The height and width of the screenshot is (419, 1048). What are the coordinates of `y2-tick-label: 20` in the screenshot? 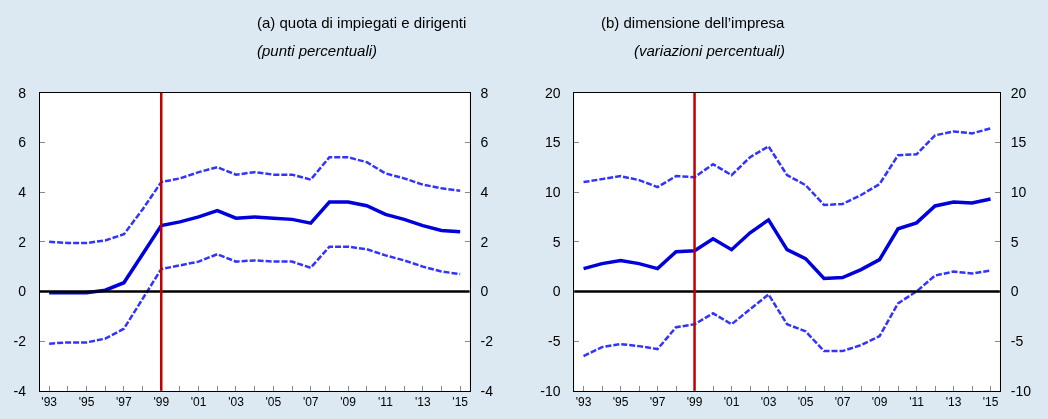 It's located at (1018, 92).